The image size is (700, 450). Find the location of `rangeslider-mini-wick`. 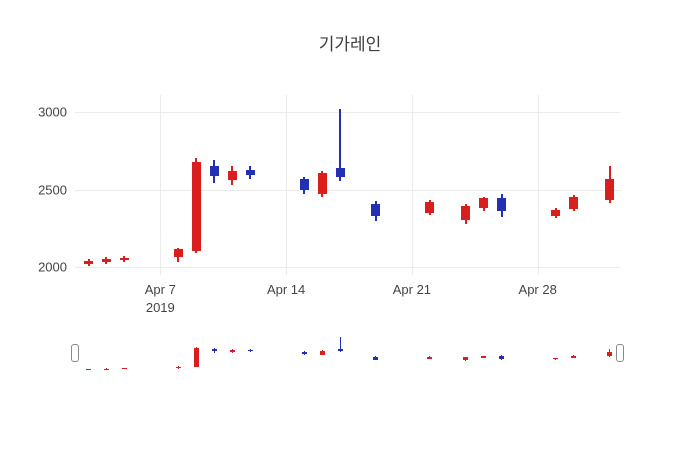

rangeslider-mini-wick is located at coordinates (340, 344).